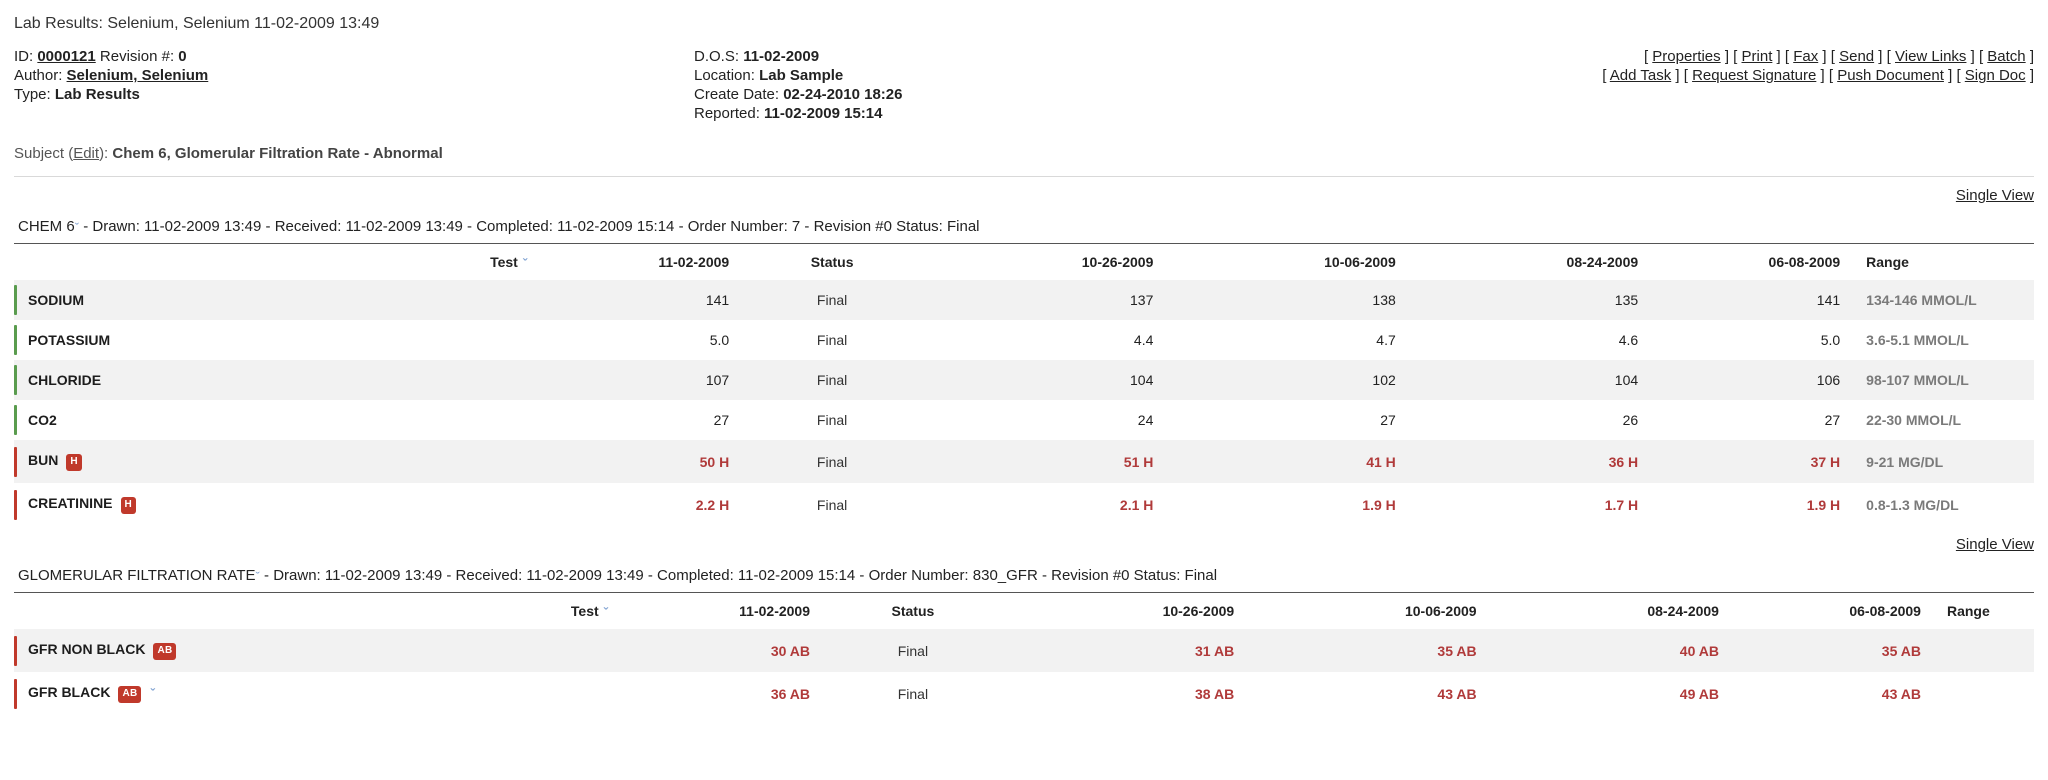  What do you see at coordinates (69, 340) in the screenshot?
I see `test-name-label: POTASSIUM` at bounding box center [69, 340].